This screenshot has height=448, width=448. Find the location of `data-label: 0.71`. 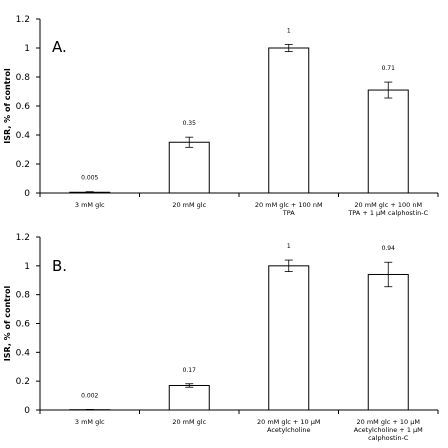

data-label: 0.71 is located at coordinates (389, 68).